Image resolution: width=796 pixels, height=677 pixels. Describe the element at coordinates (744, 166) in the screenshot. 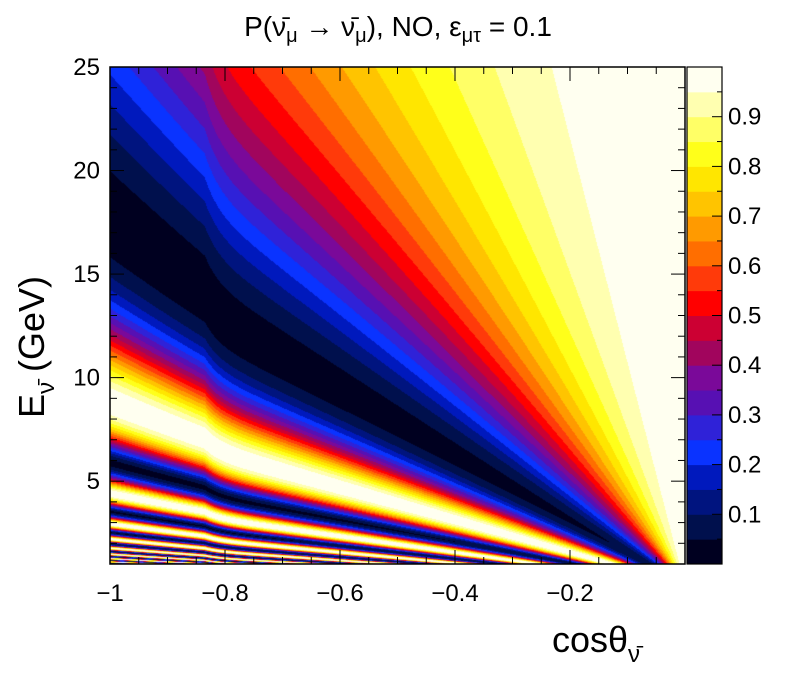

I see `colorbar-tick-label: 0.8` at that location.